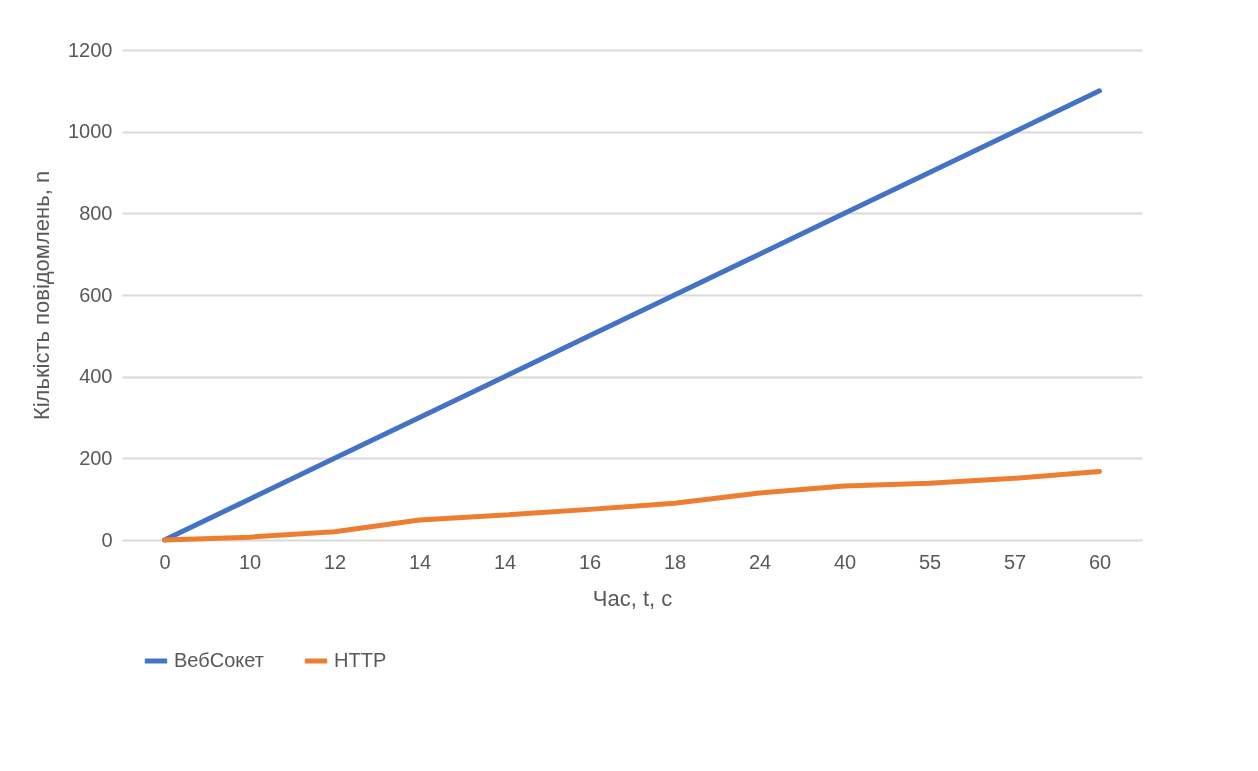 This screenshot has width=1258, height=771. Describe the element at coordinates (335, 561) in the screenshot. I see `x-tick-label: 12` at that location.